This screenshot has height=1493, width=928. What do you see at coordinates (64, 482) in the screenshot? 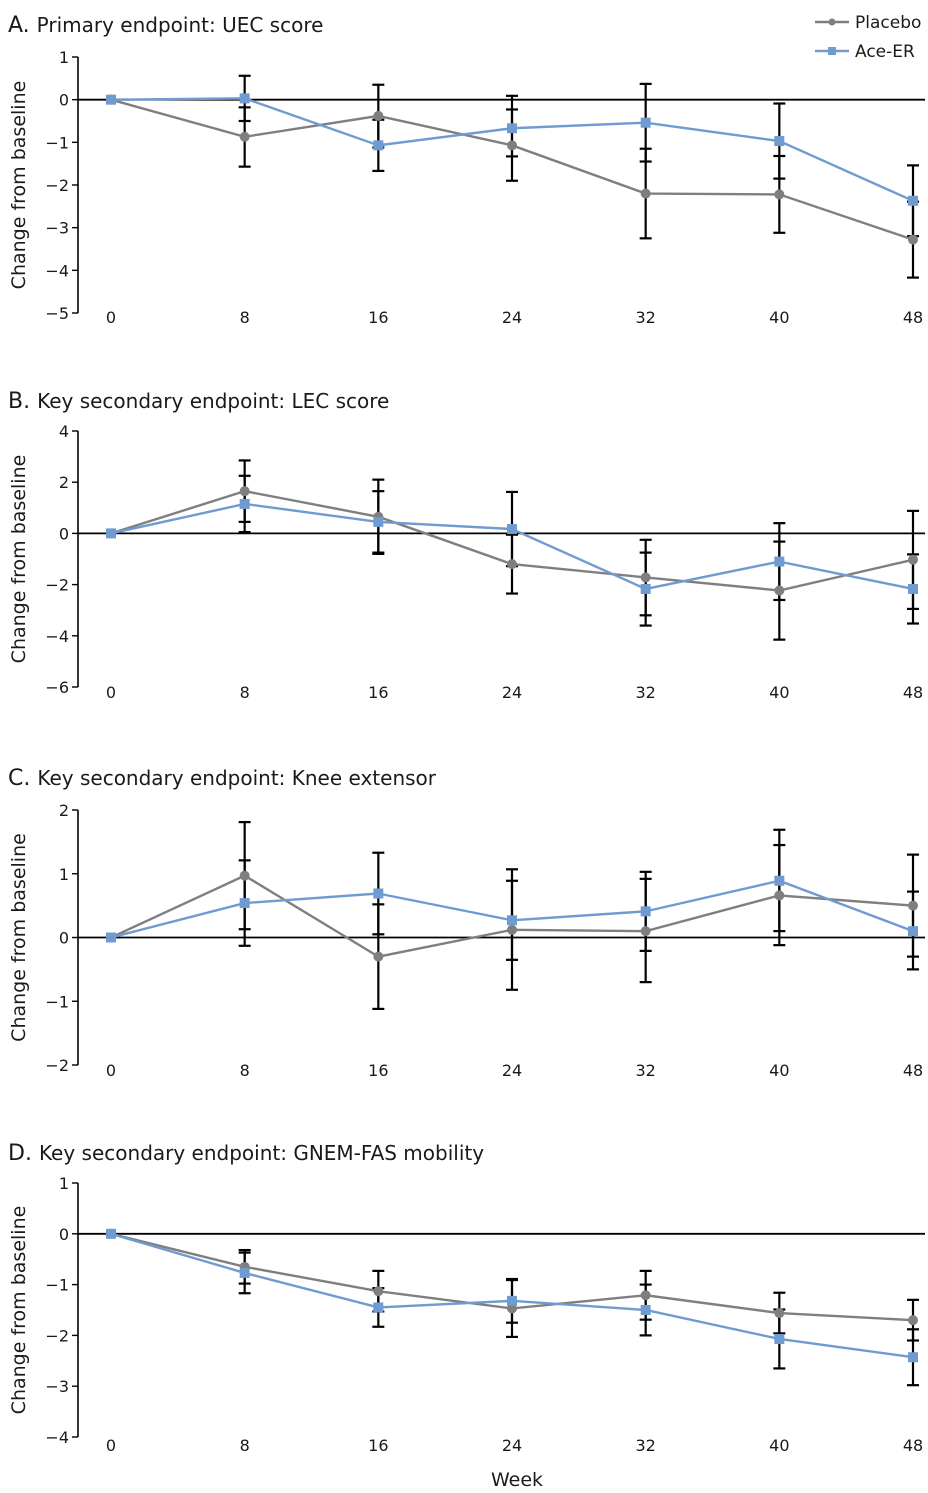
I see `y-tick-label: 2` at bounding box center [64, 482].